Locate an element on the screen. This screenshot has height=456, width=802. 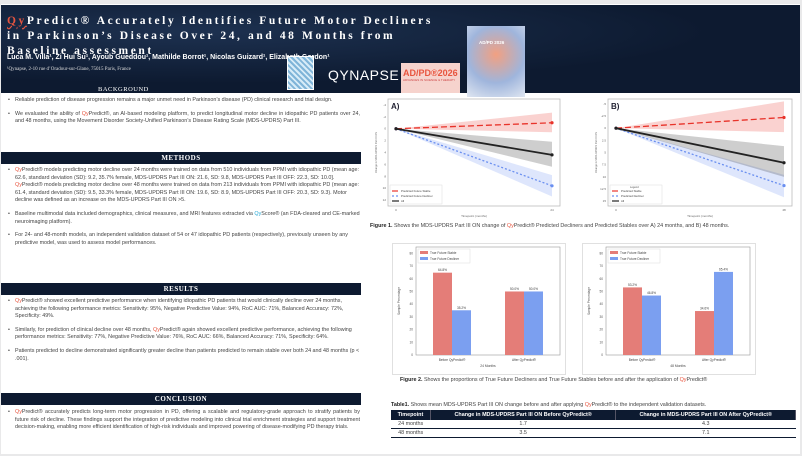
background-heading: BACKGROUND is located at coordinates (123, 89).